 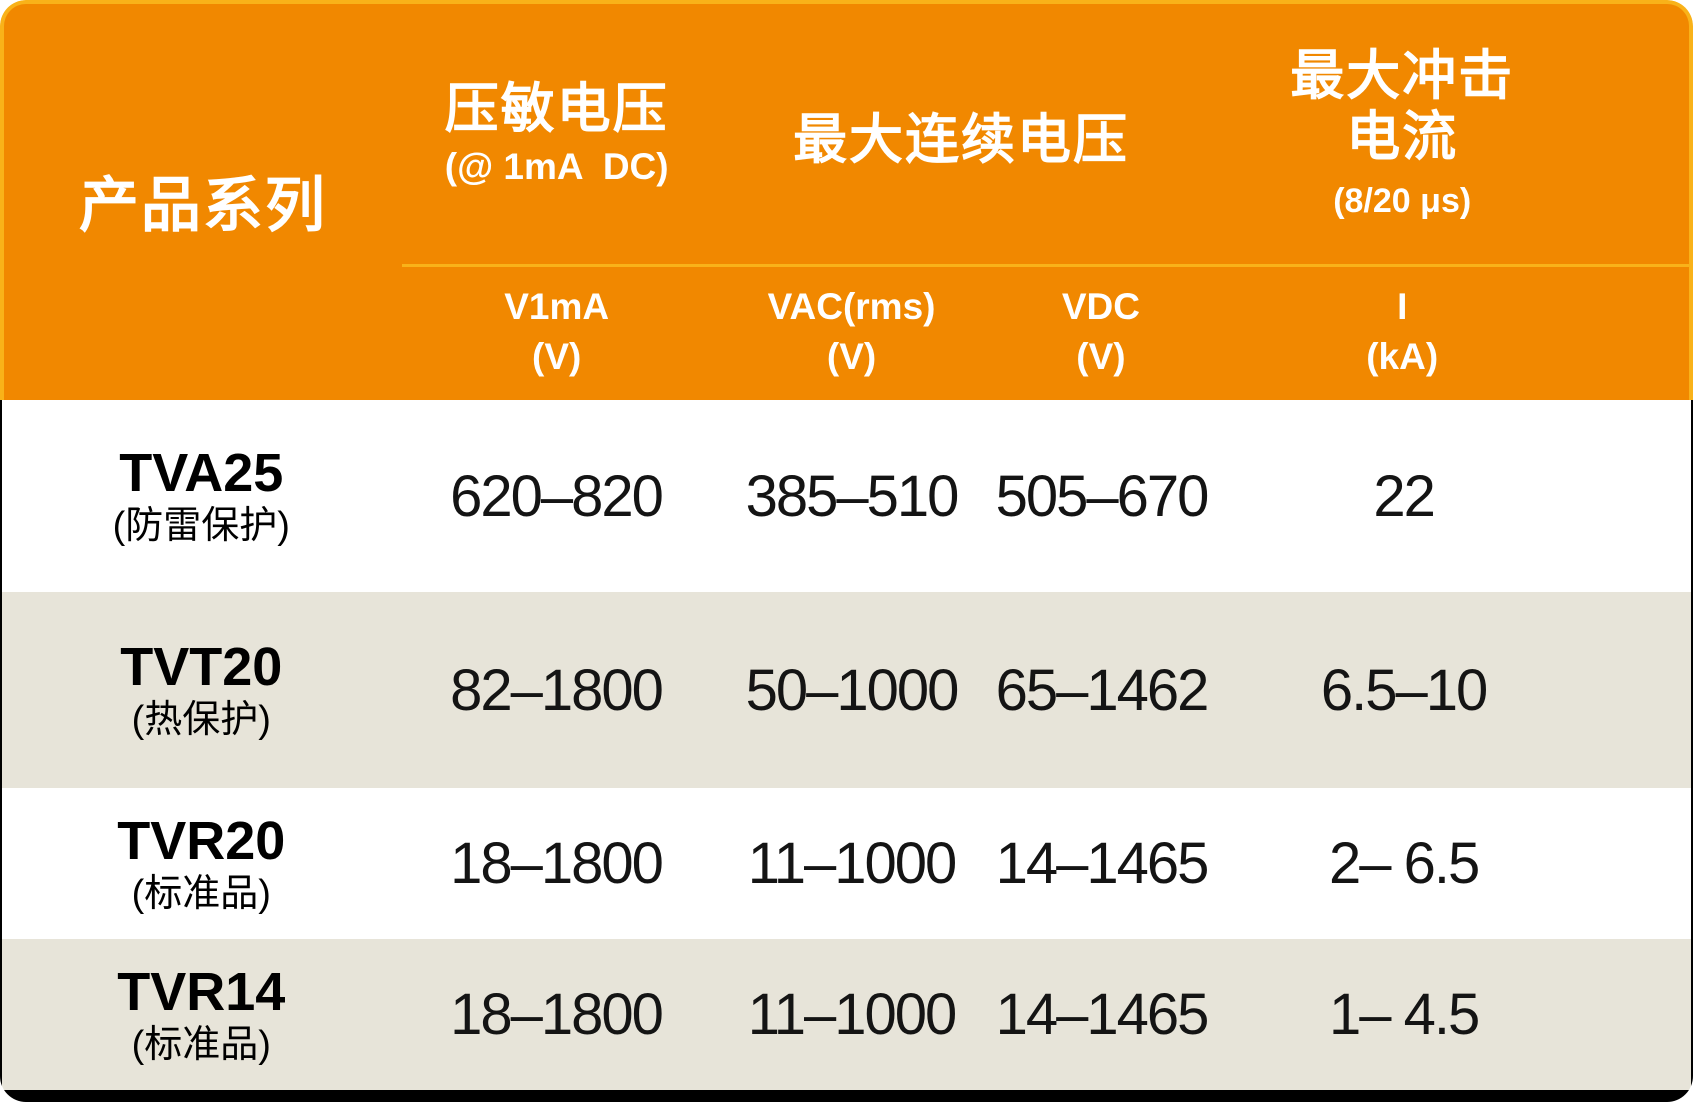 I want to click on series-cell: TVR20 (标准品), so click(x=201, y=864).